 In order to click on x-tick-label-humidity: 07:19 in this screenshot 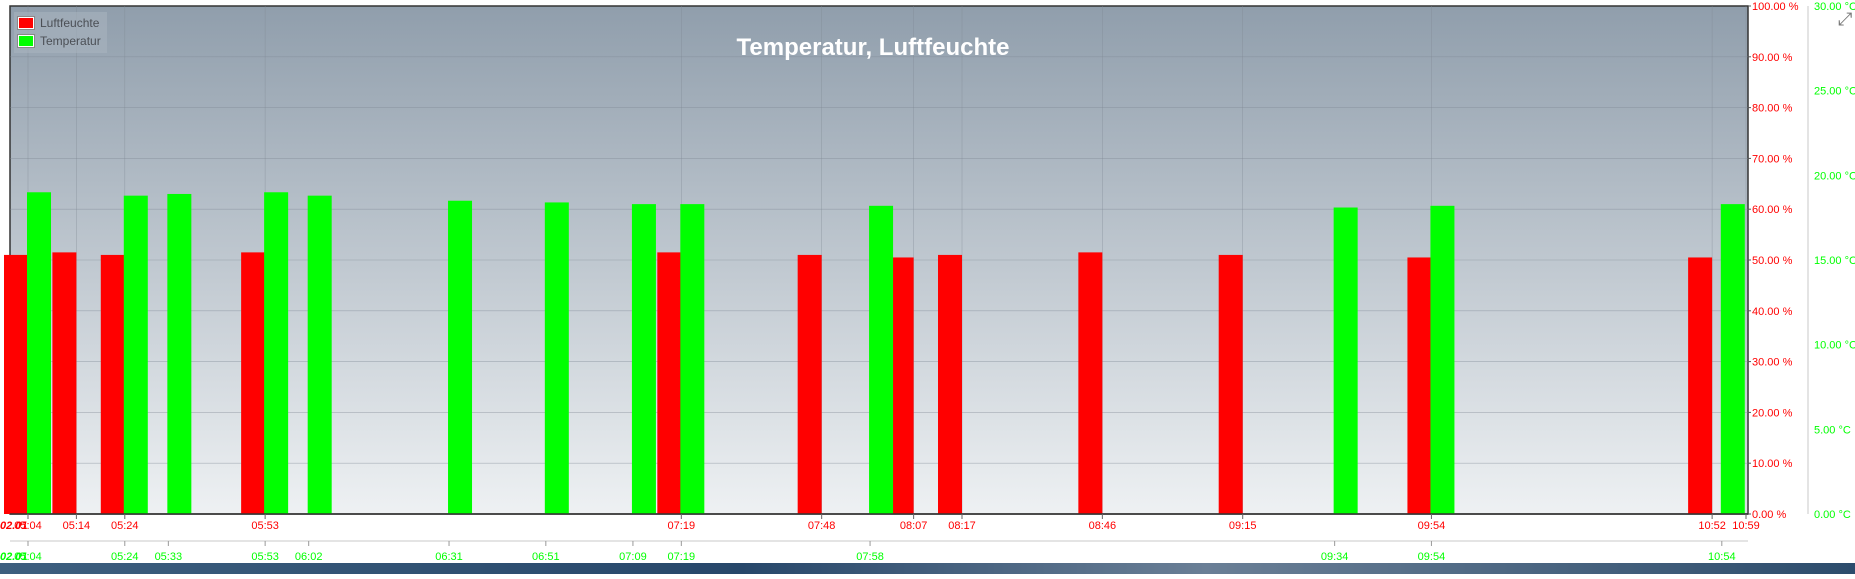, I will do `click(682, 526)`.